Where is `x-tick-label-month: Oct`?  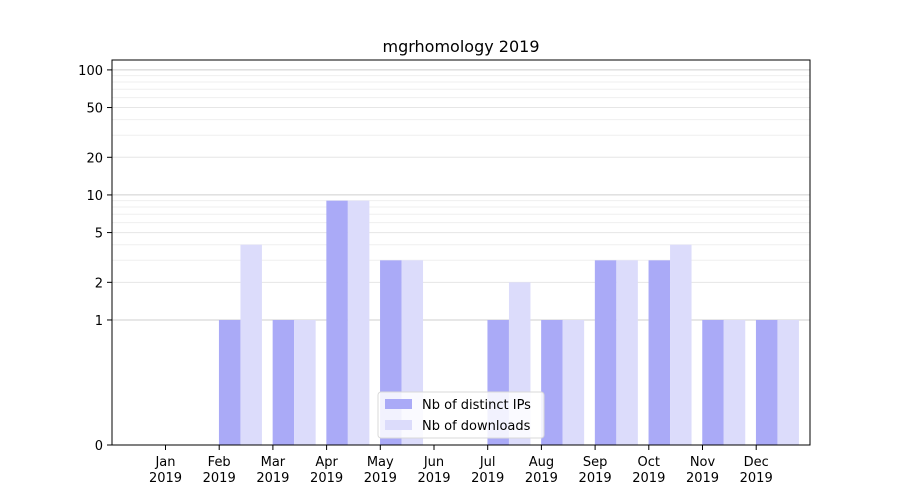 x-tick-label-month: Oct is located at coordinates (649, 462).